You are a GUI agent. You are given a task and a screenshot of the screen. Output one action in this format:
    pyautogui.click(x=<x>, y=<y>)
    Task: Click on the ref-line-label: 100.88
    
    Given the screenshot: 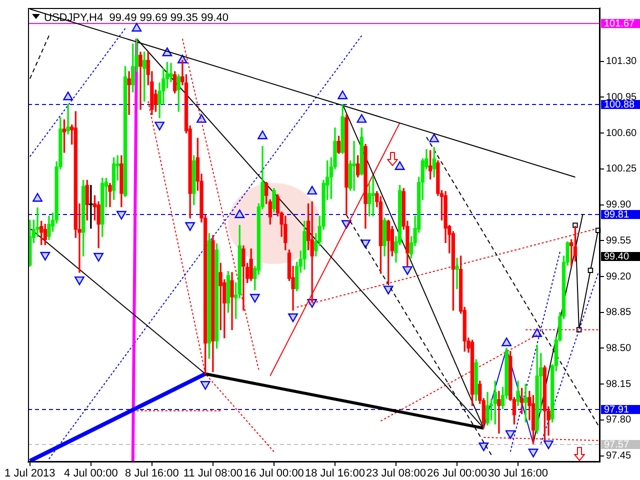 What is the action you would take?
    pyautogui.click(x=620, y=104)
    